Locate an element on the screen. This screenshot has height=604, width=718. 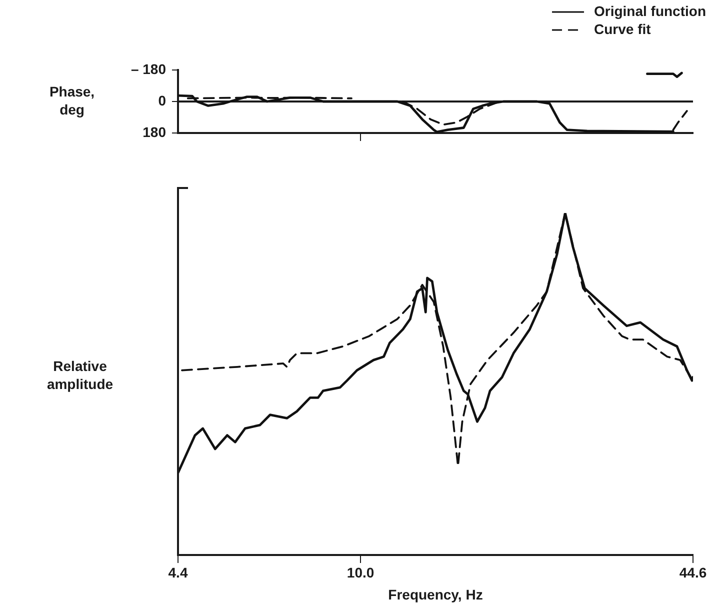
x-tick-label: 10.0 is located at coordinates (360, 572).